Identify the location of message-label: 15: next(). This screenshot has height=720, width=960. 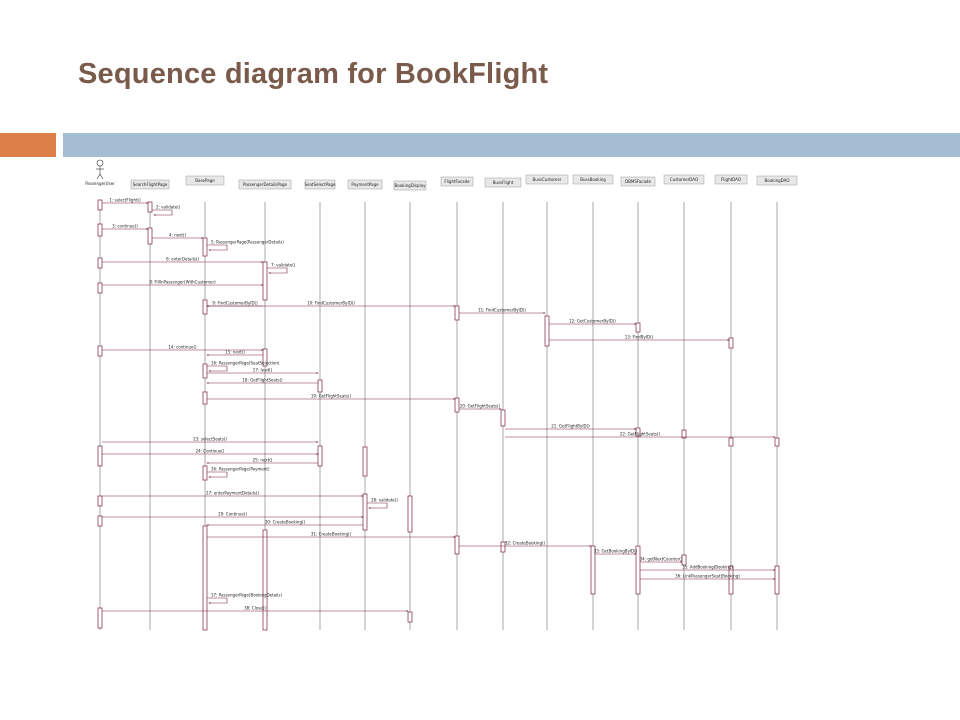
(235, 352).